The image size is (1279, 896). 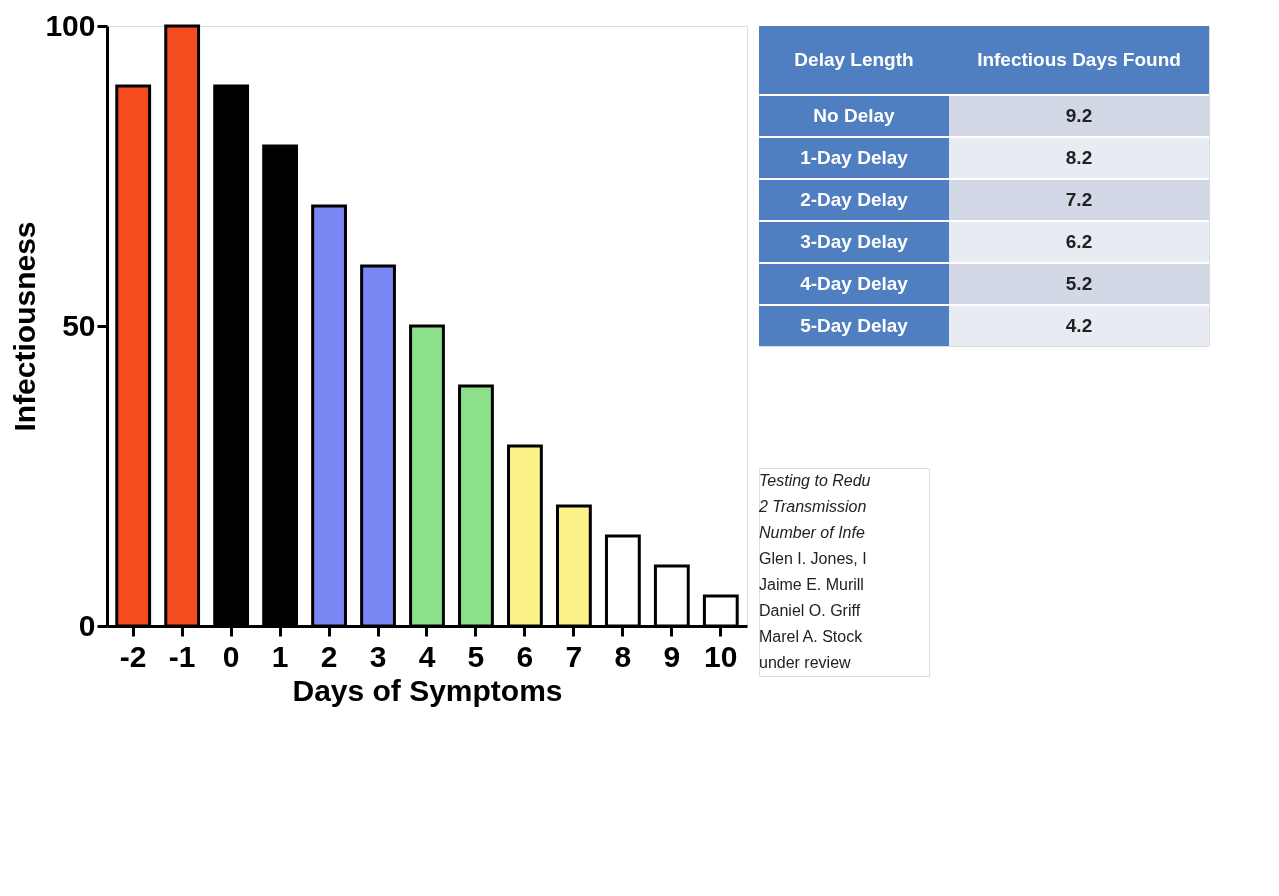 What do you see at coordinates (854, 283) in the screenshot?
I see `text: 4-Day Delay` at bounding box center [854, 283].